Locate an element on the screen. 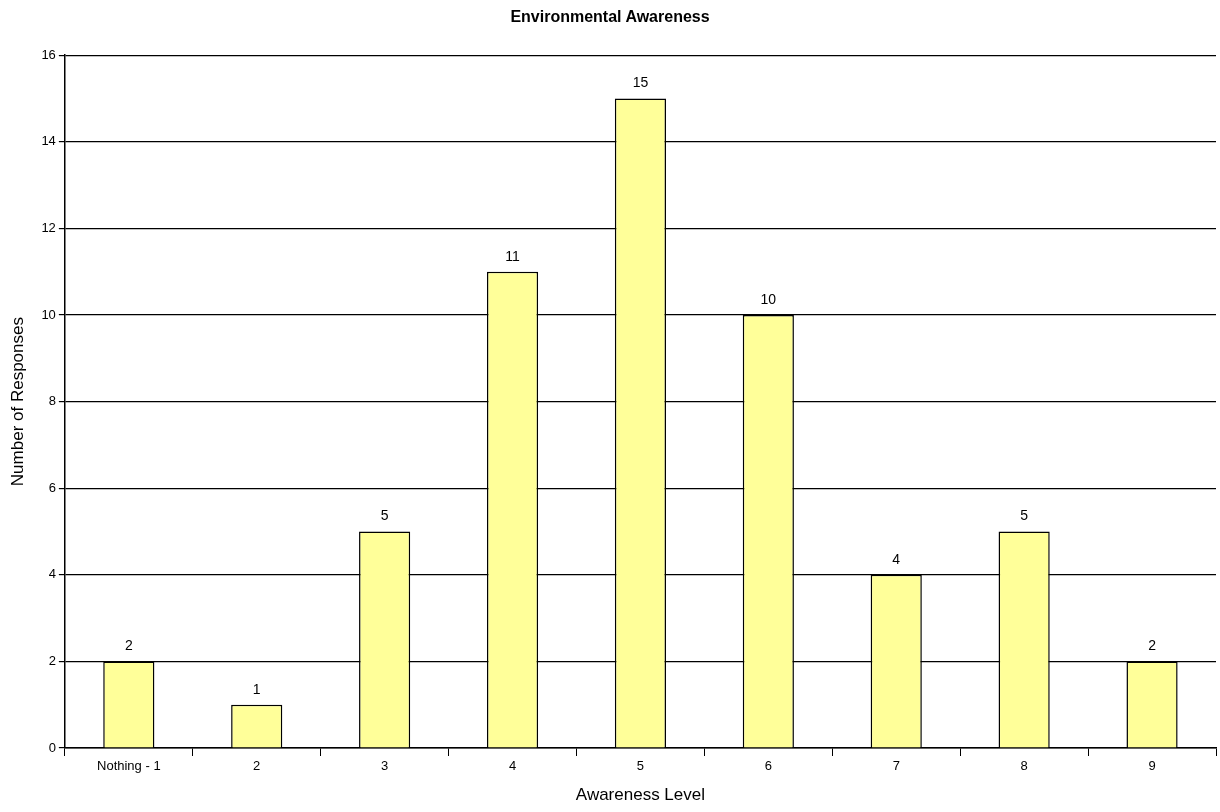  y-tick-label: 2 is located at coordinates (52, 660).